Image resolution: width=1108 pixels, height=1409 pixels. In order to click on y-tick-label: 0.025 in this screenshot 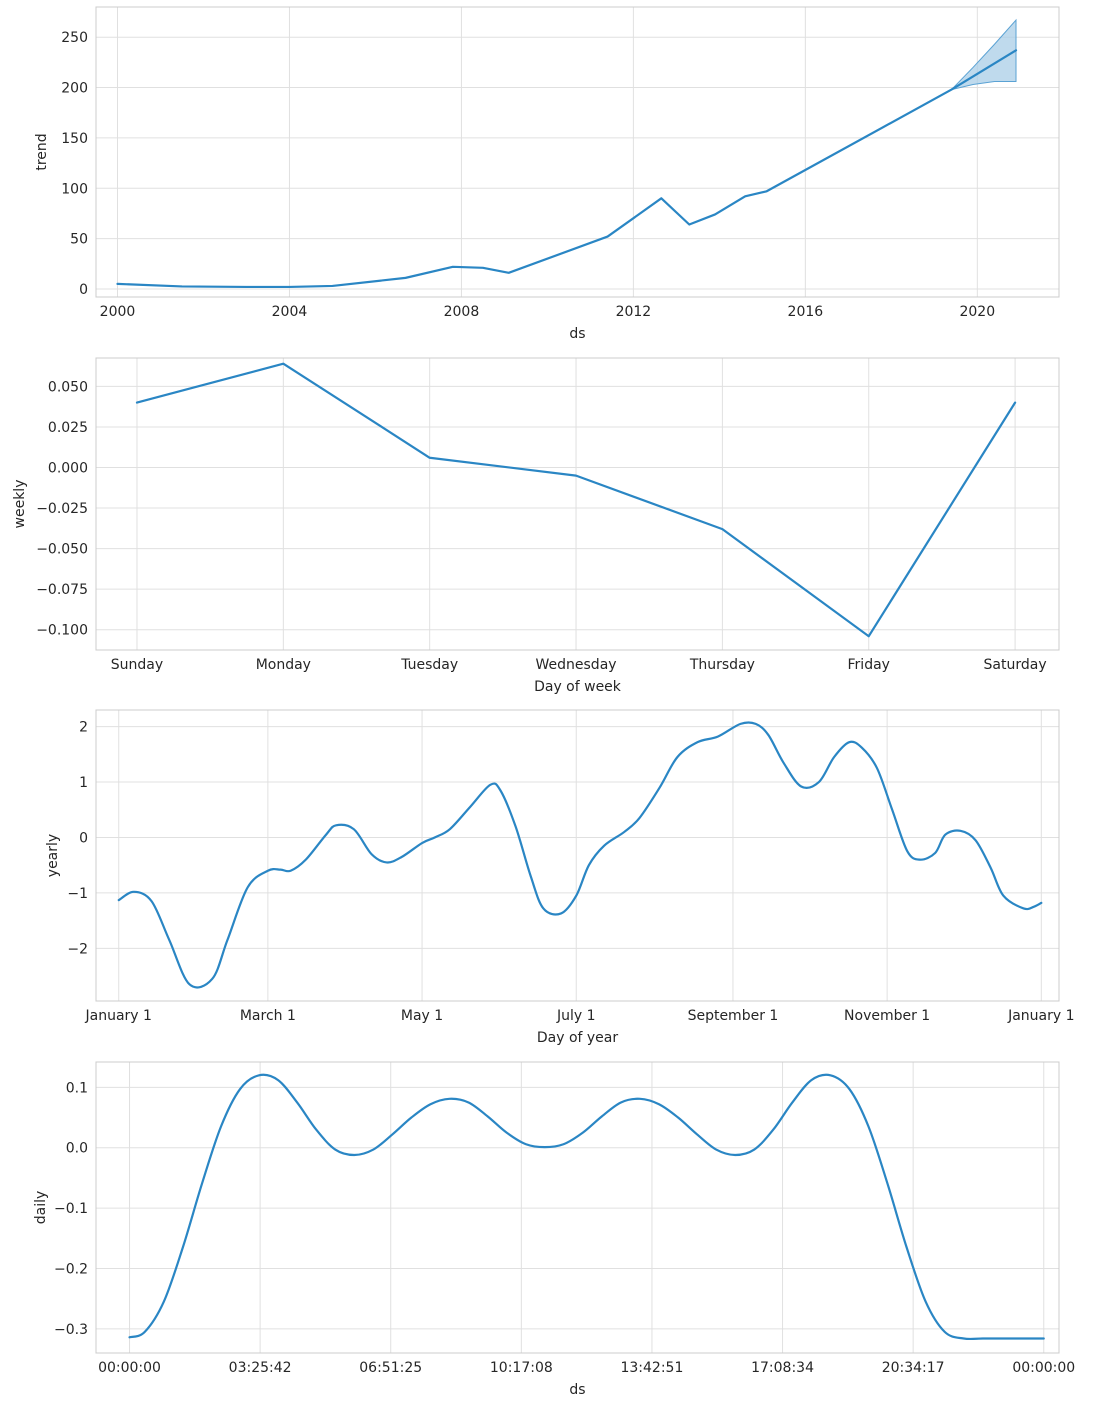, I will do `click(68, 428)`.